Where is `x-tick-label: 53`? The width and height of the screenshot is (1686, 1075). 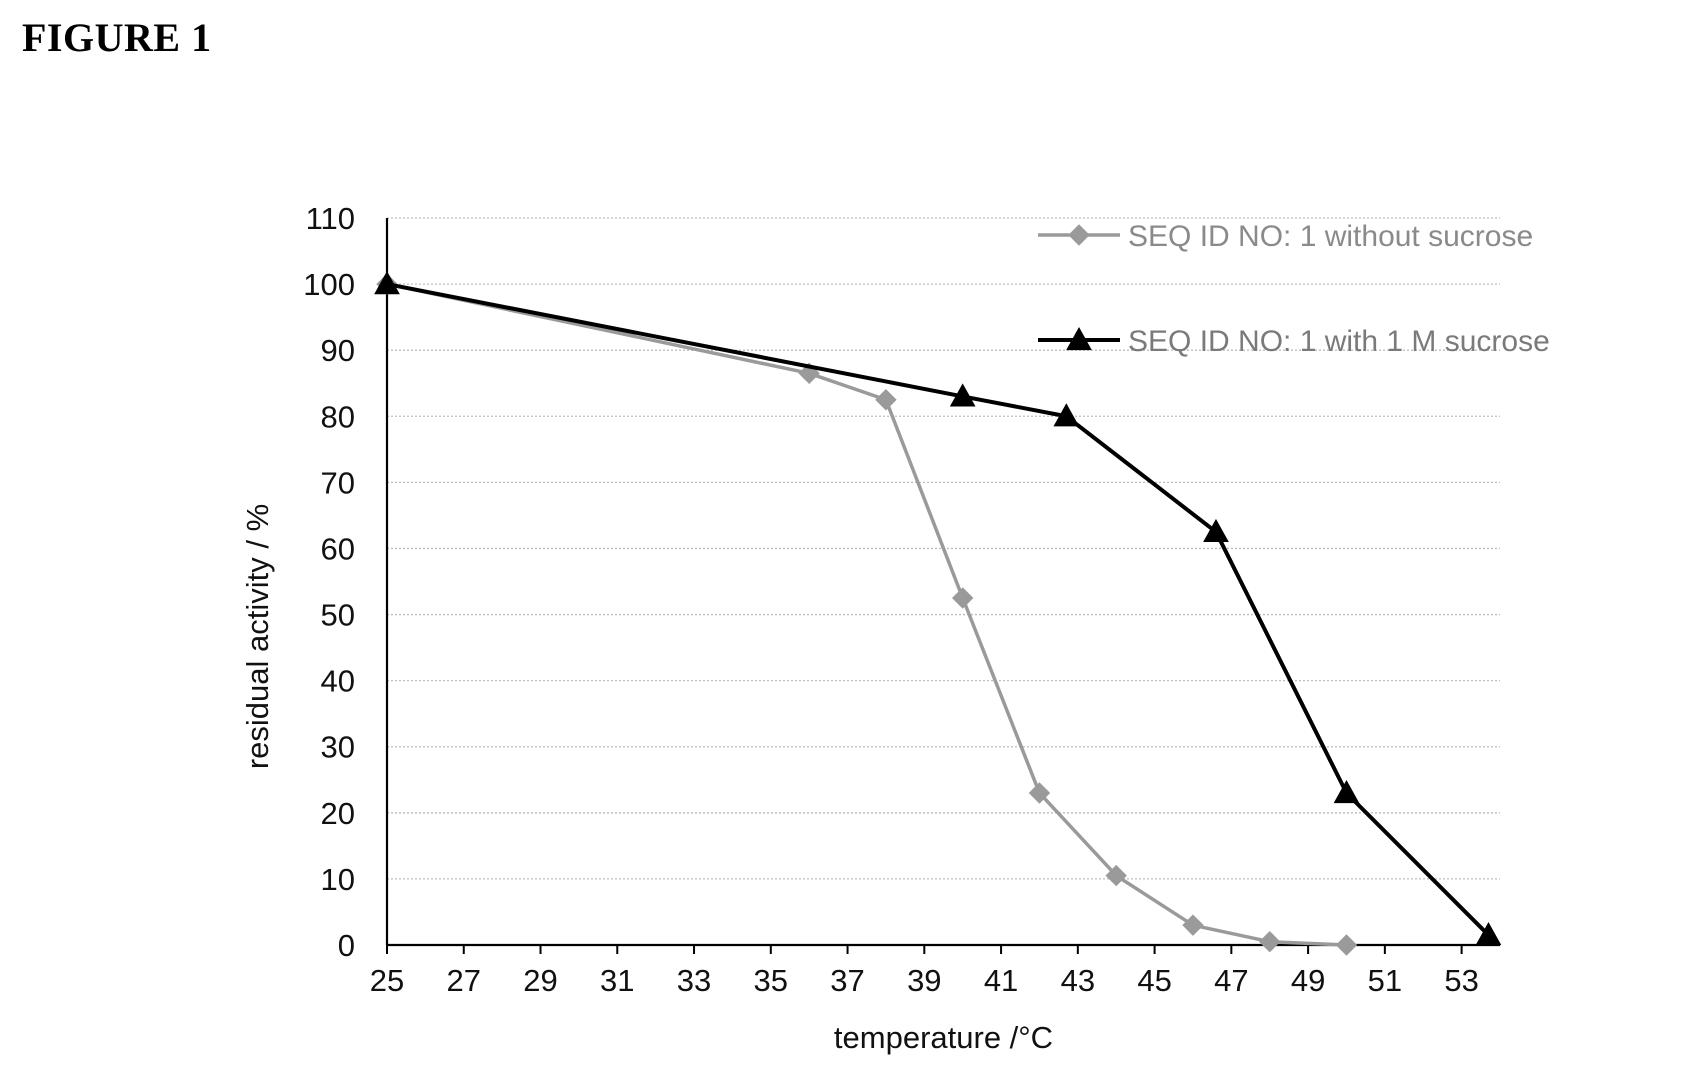
x-tick-label: 53 is located at coordinates (1461, 980).